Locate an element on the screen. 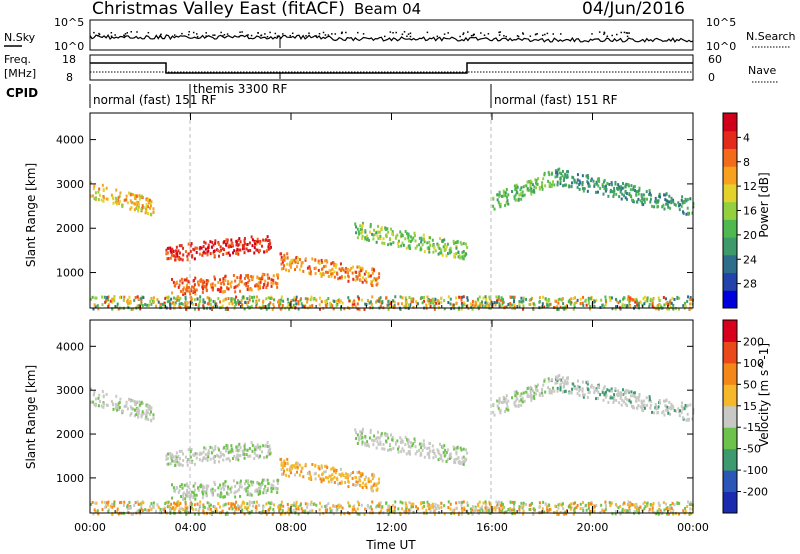  x-axis-label: Time UT is located at coordinates (390, 545).